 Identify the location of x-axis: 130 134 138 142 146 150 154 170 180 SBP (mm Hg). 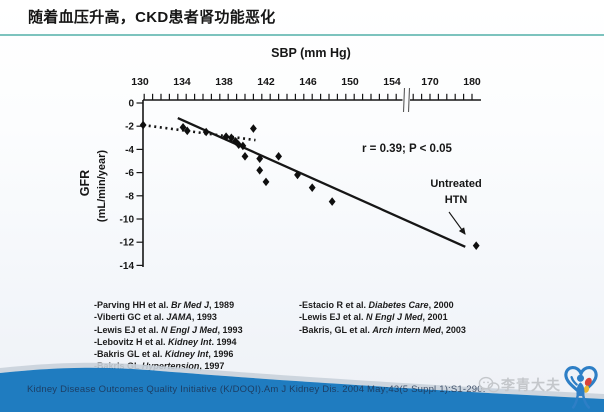
(306, 73).